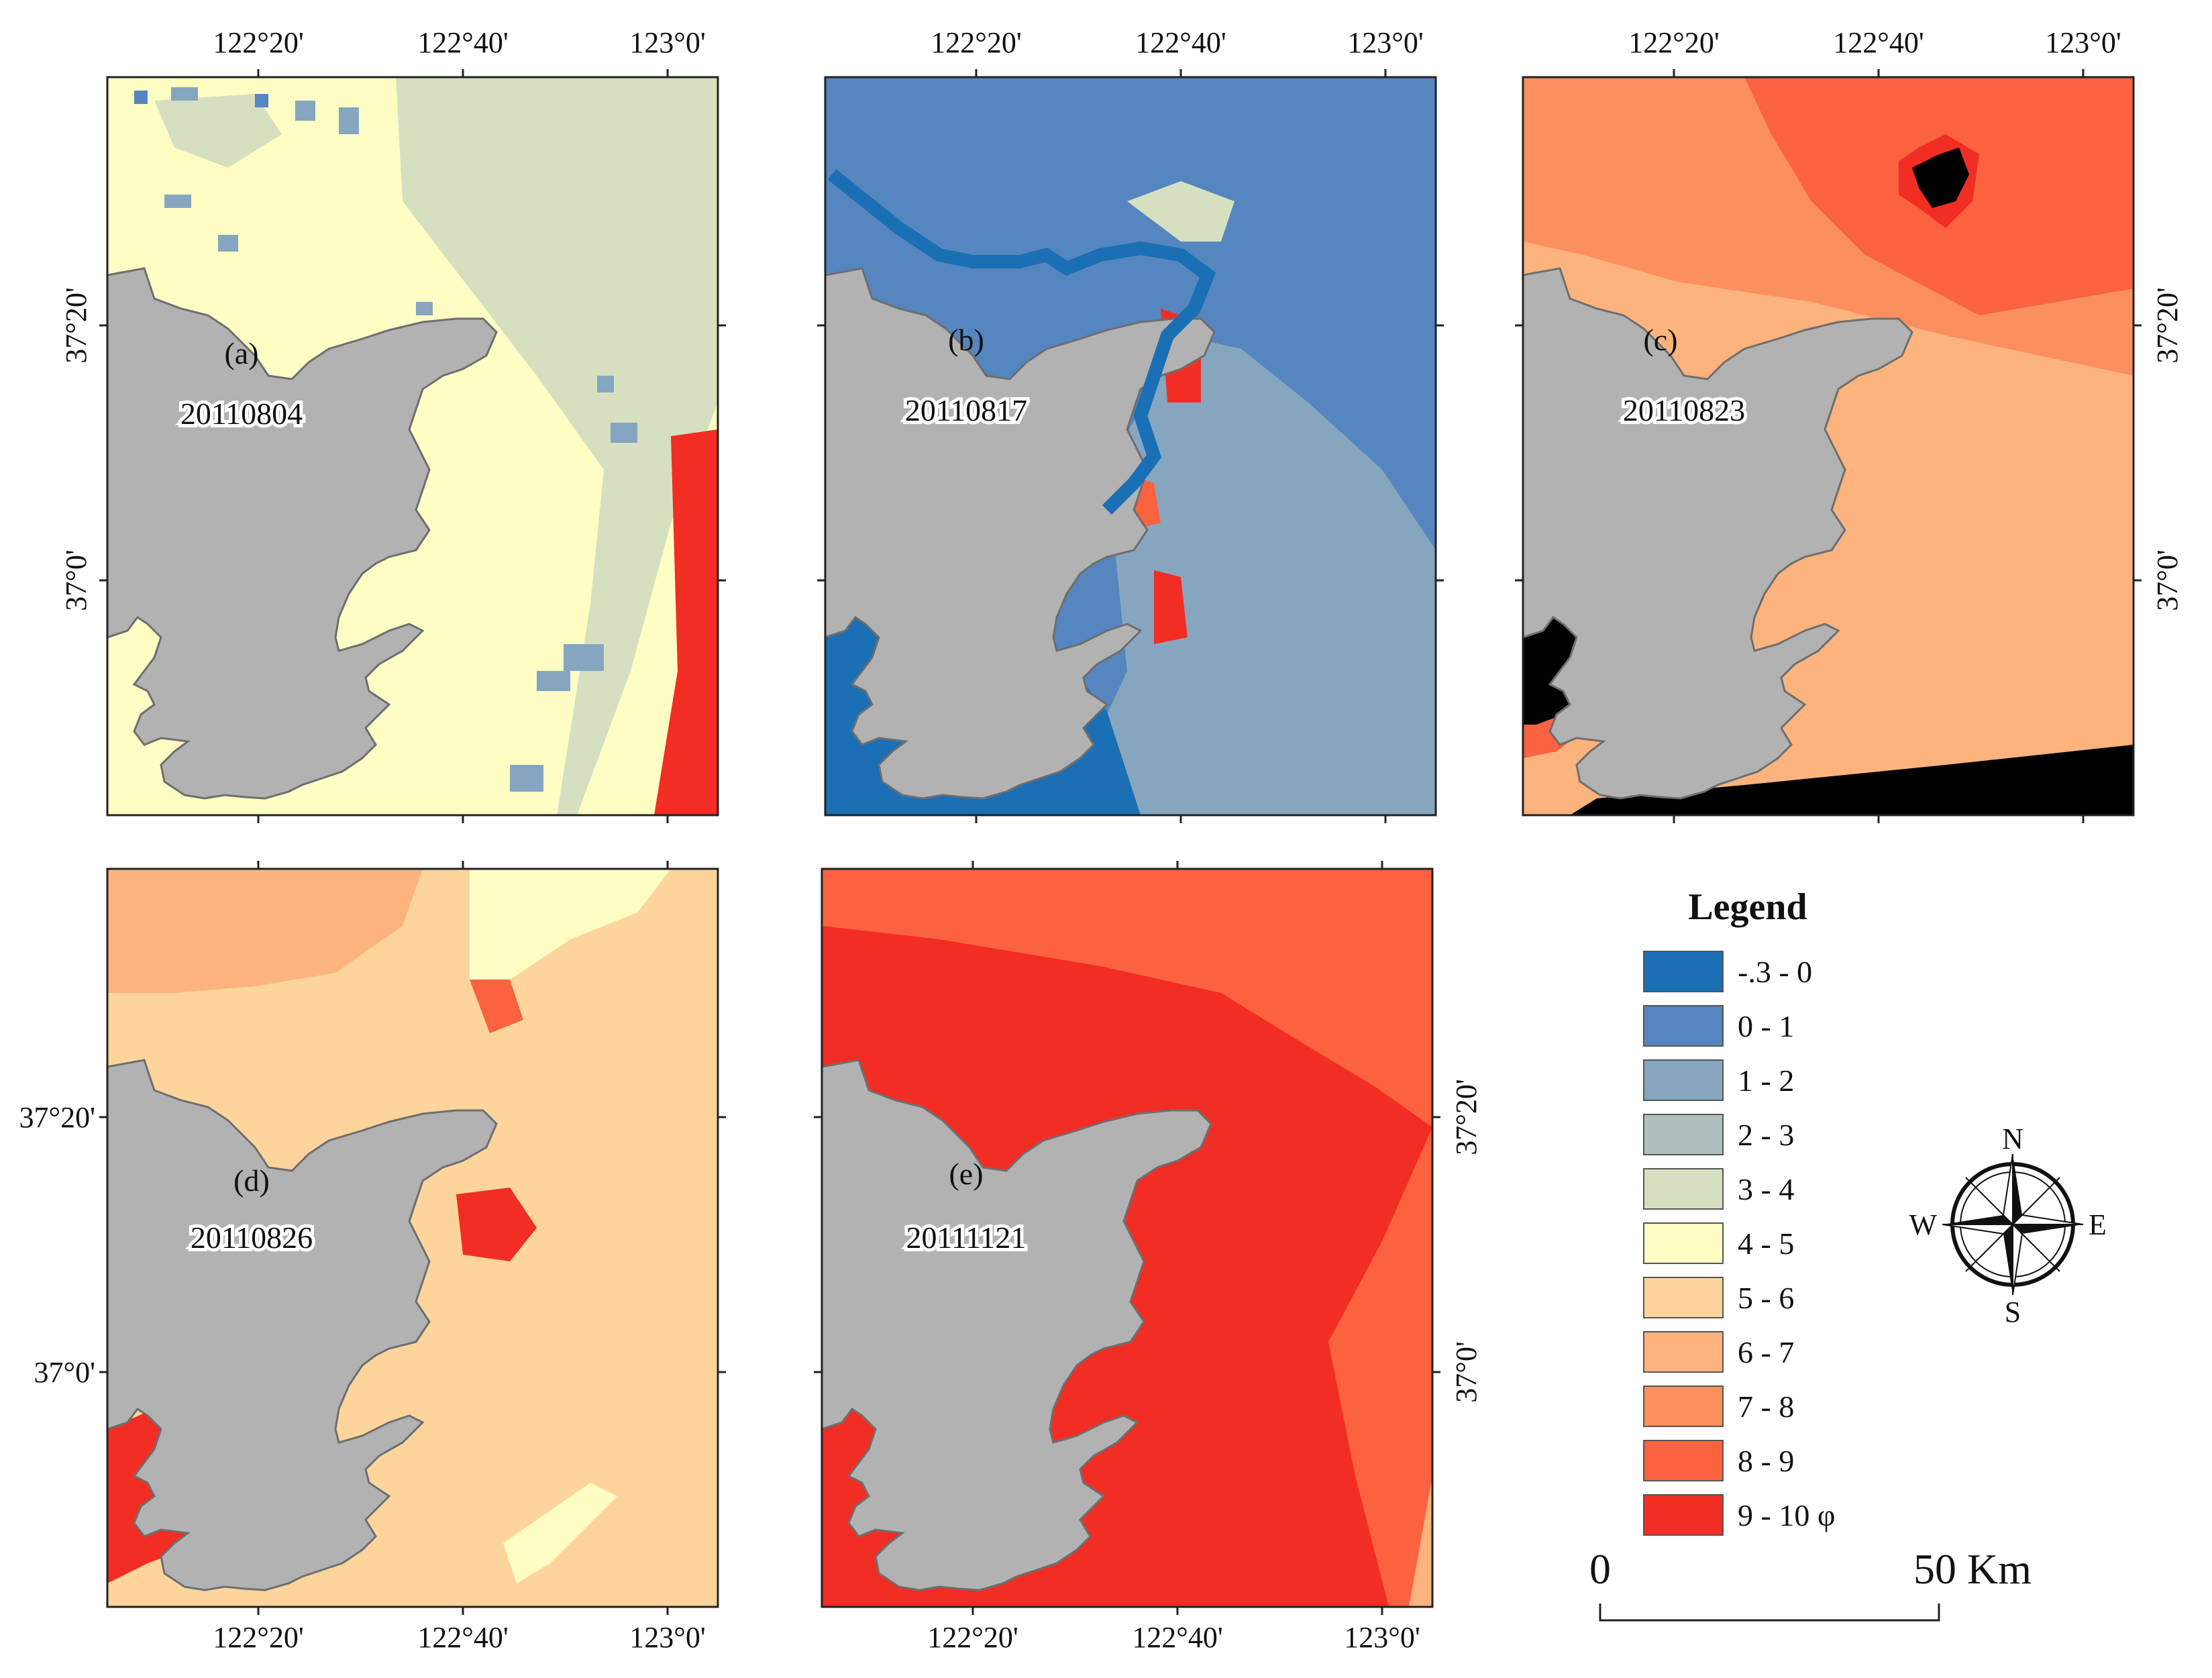  I want to click on panel-c, so click(1828, 447).